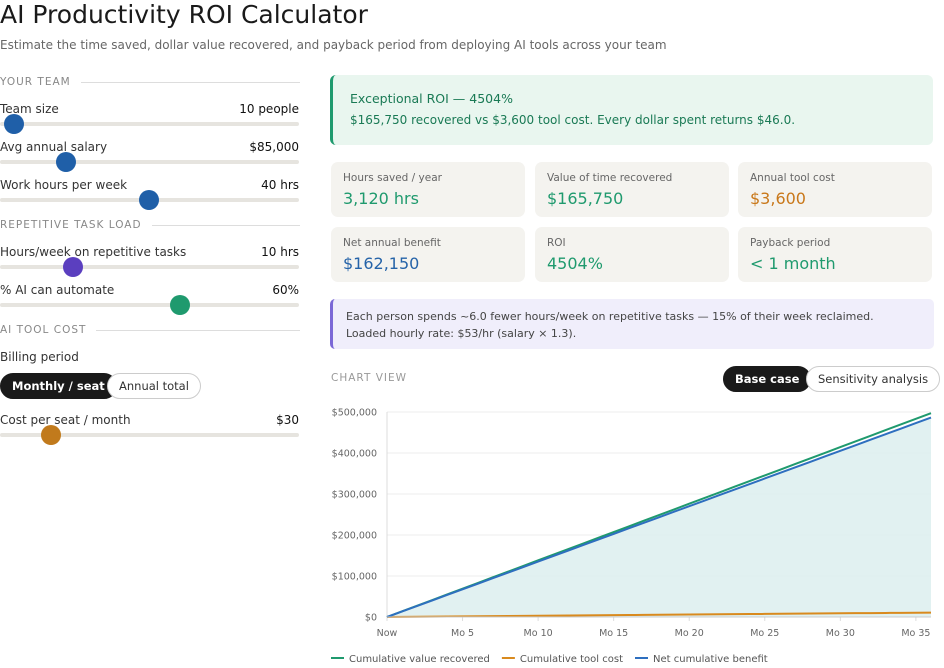 This screenshot has height=668, width=944. What do you see at coordinates (280, 185) in the screenshot?
I see `field-value: 40 hrs` at bounding box center [280, 185].